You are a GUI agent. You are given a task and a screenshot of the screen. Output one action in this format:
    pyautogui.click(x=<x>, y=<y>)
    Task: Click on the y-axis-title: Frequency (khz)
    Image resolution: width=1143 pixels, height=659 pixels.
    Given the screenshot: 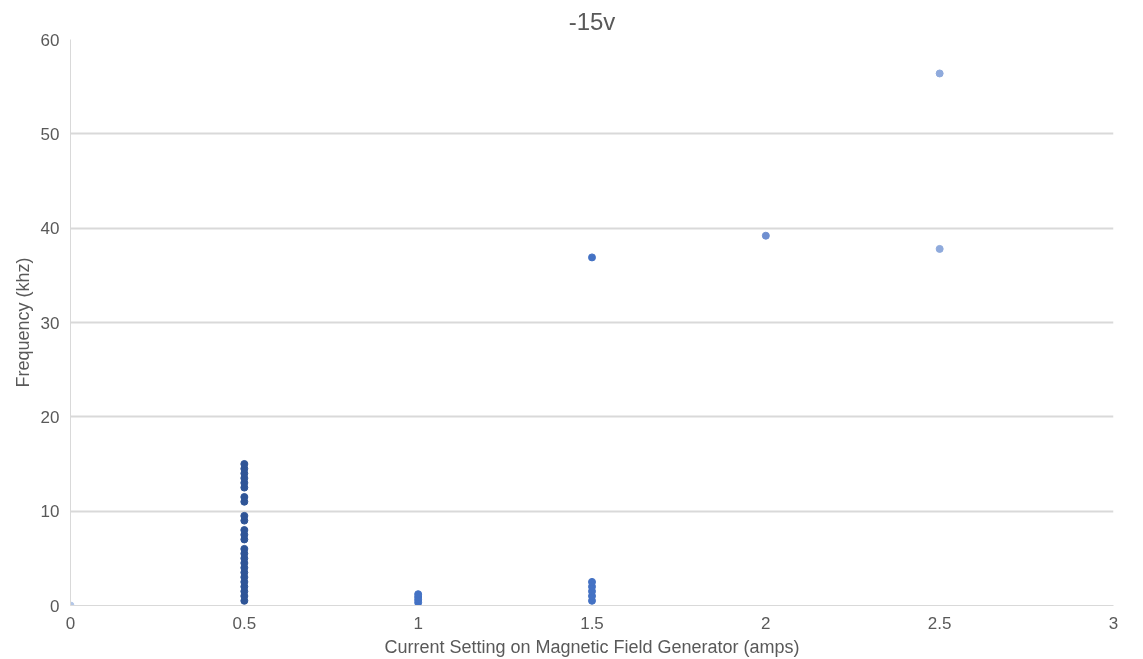 What is the action you would take?
    pyautogui.click(x=22, y=322)
    